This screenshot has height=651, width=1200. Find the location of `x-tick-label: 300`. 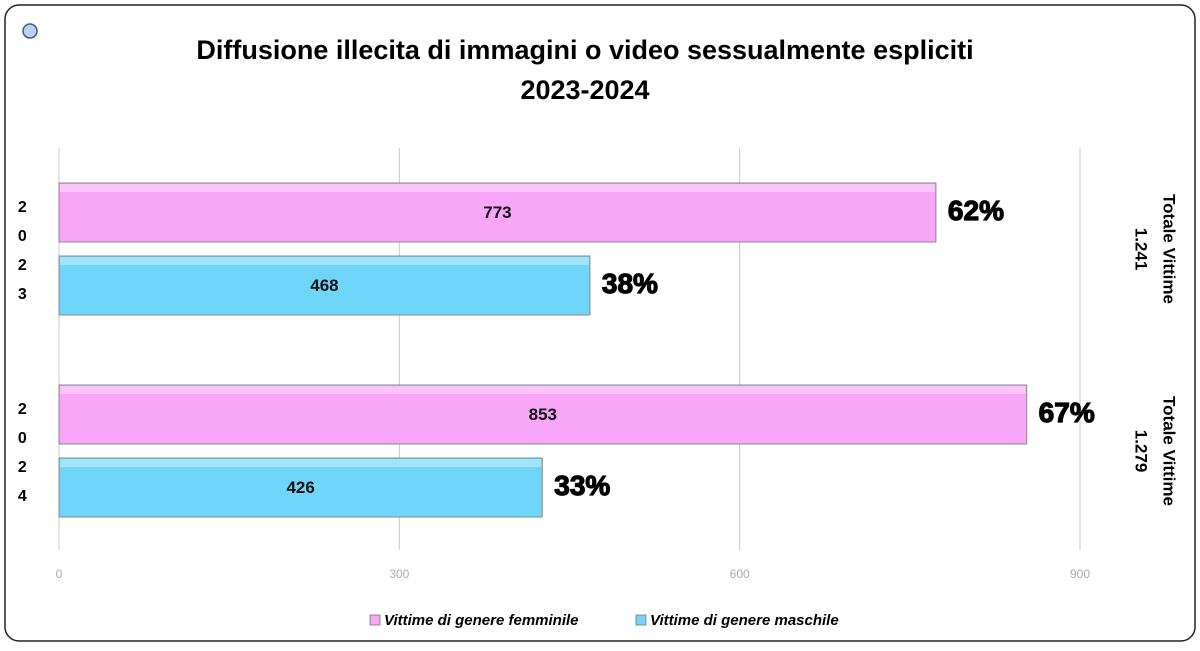

x-tick-label: 300 is located at coordinates (399, 574).